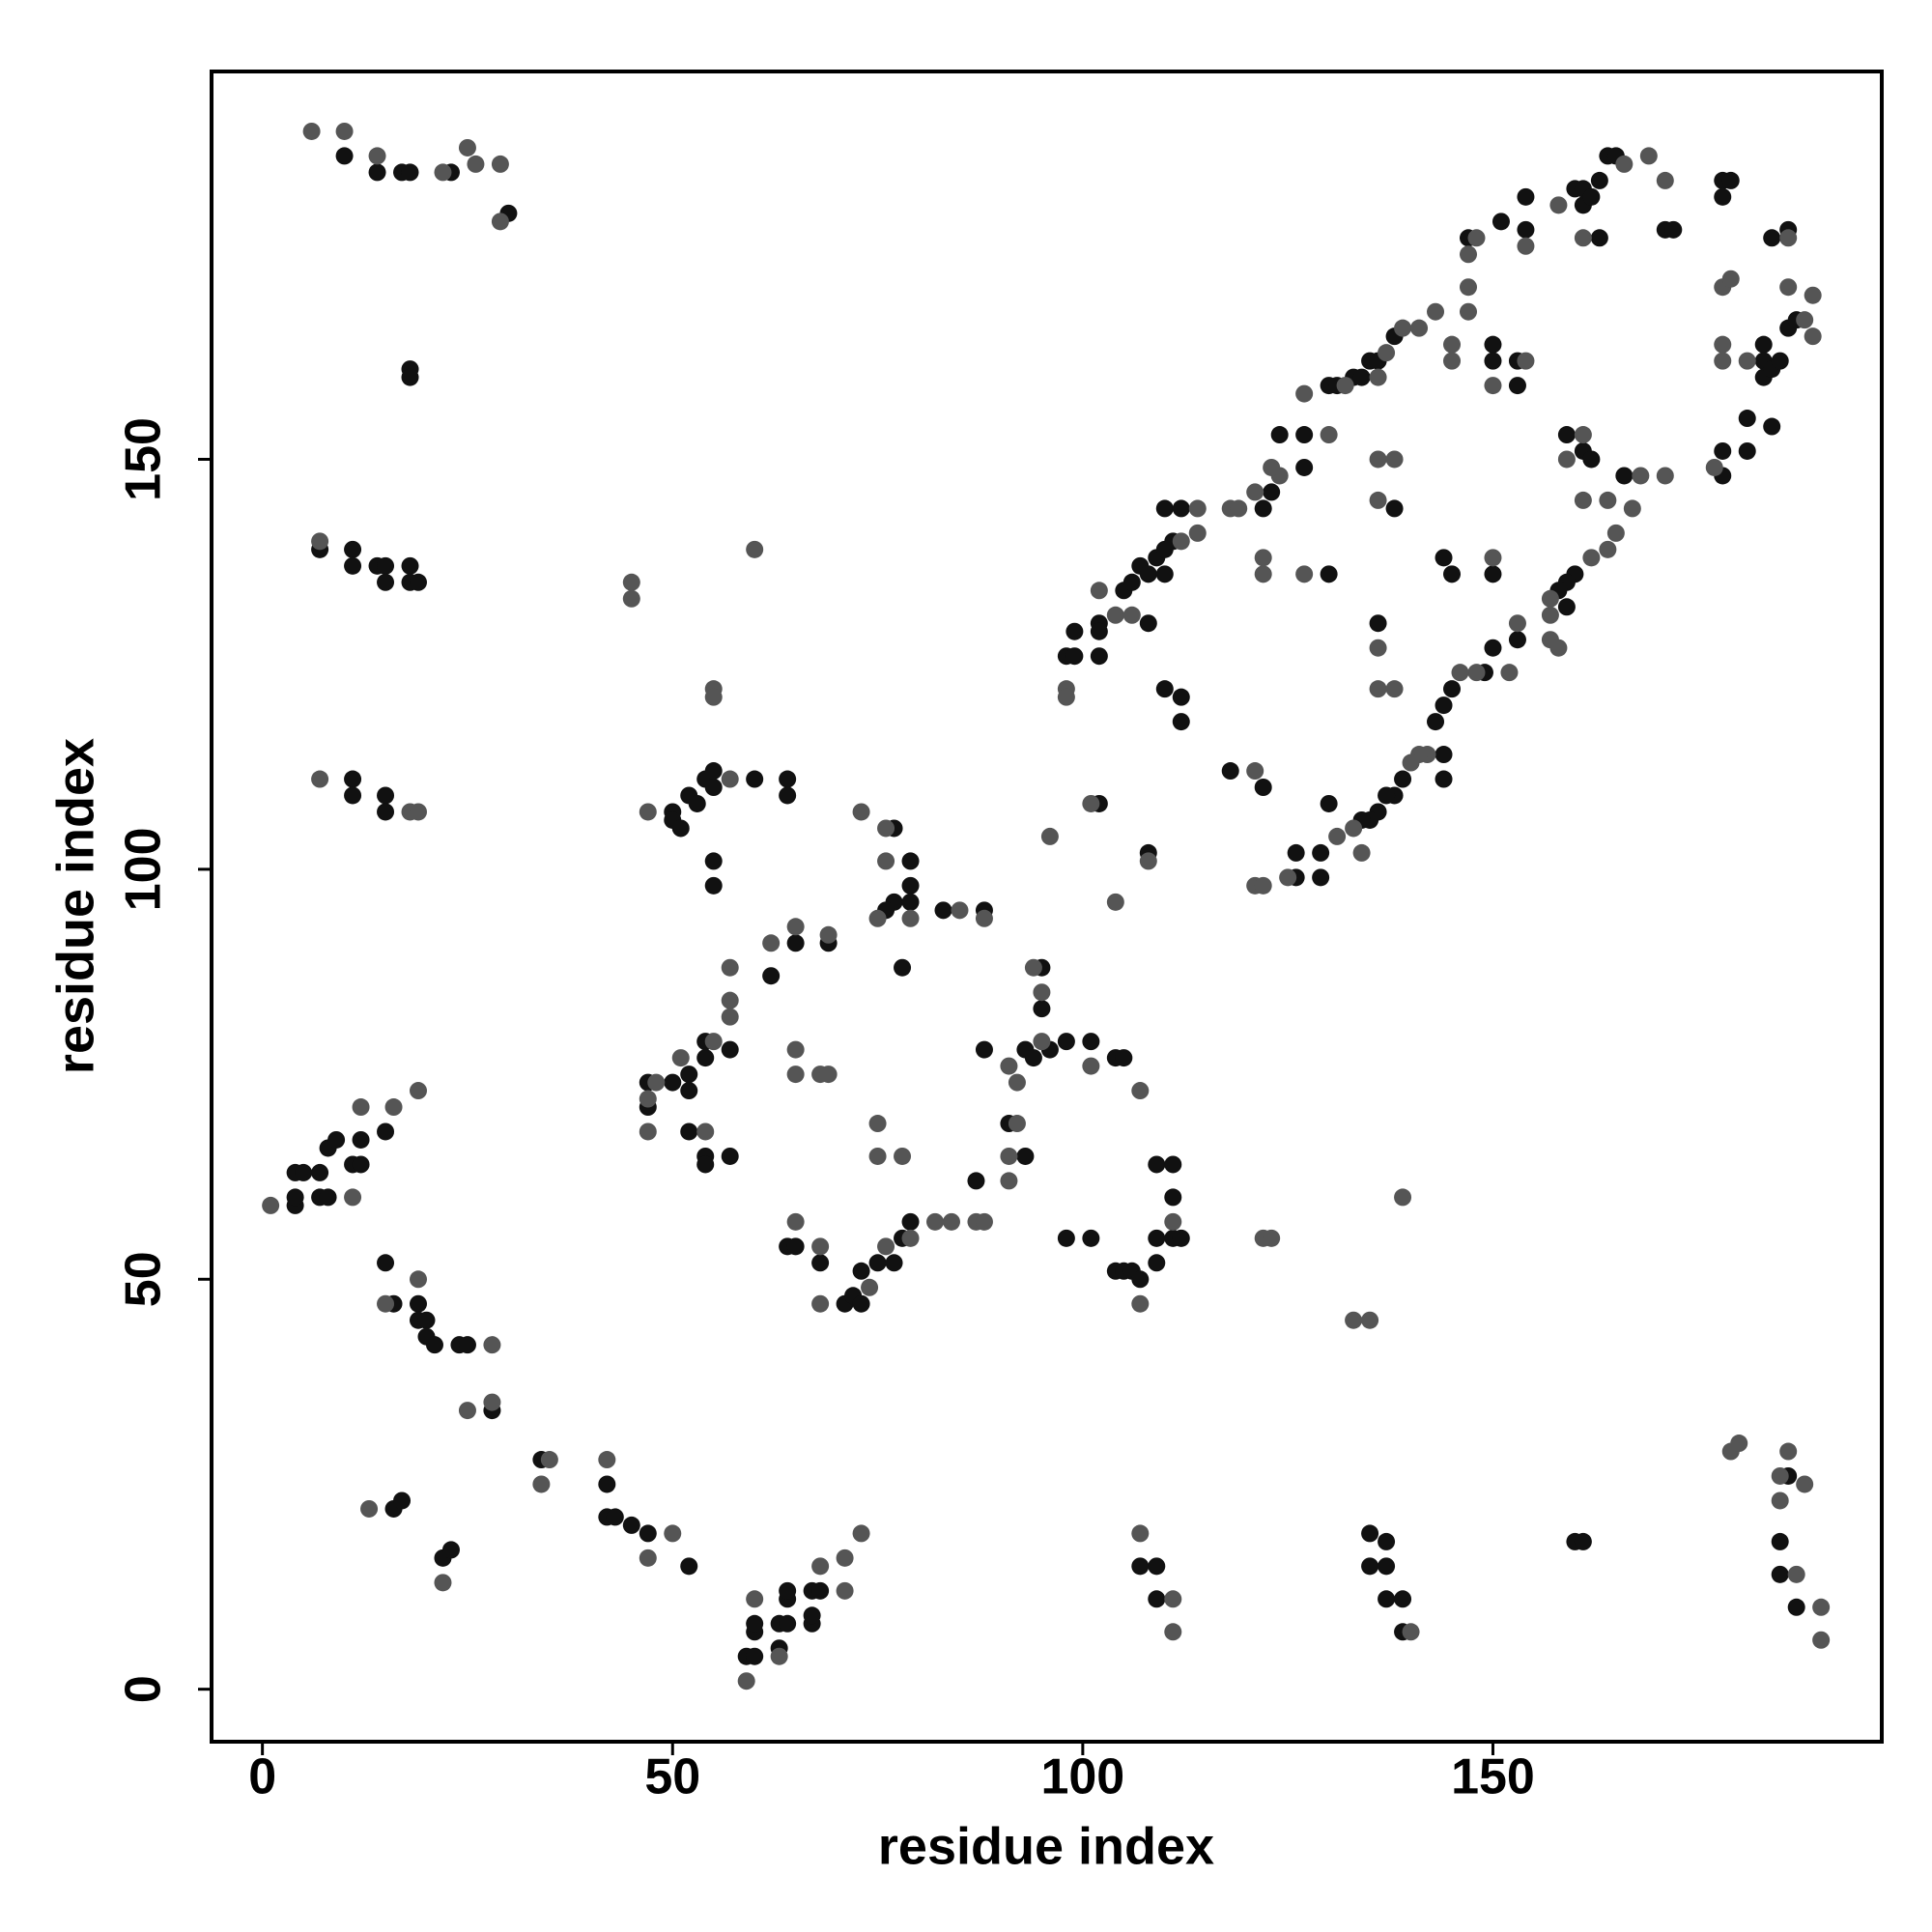 This screenshot has height=1932, width=1932. I want to click on y-axis-label: residue index, so click(75, 906).